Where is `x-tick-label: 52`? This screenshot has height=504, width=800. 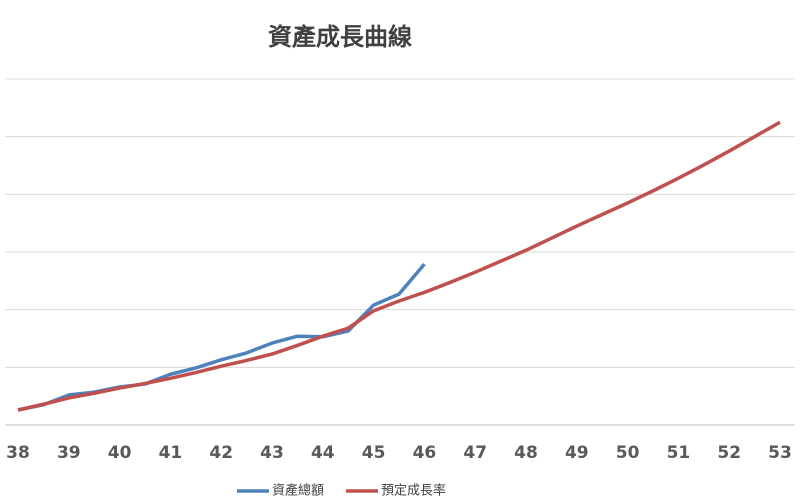
x-tick-label: 52 is located at coordinates (729, 453).